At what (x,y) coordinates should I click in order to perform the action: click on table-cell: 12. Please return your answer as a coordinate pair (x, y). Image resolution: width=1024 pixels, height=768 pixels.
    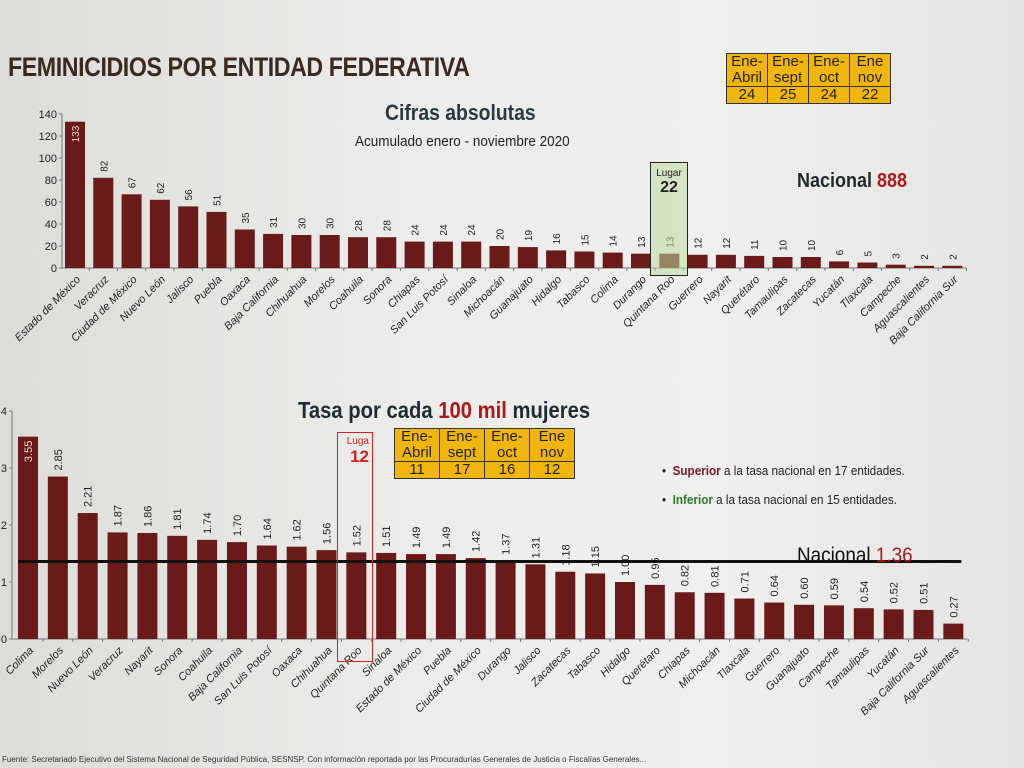
    Looking at the image, I should click on (552, 470).